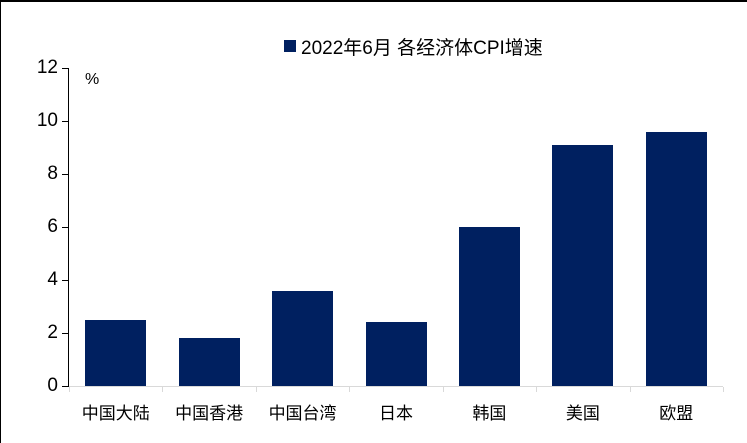  Describe the element at coordinates (489, 413) in the screenshot. I see `x-axis-category-label: 韩国` at that location.